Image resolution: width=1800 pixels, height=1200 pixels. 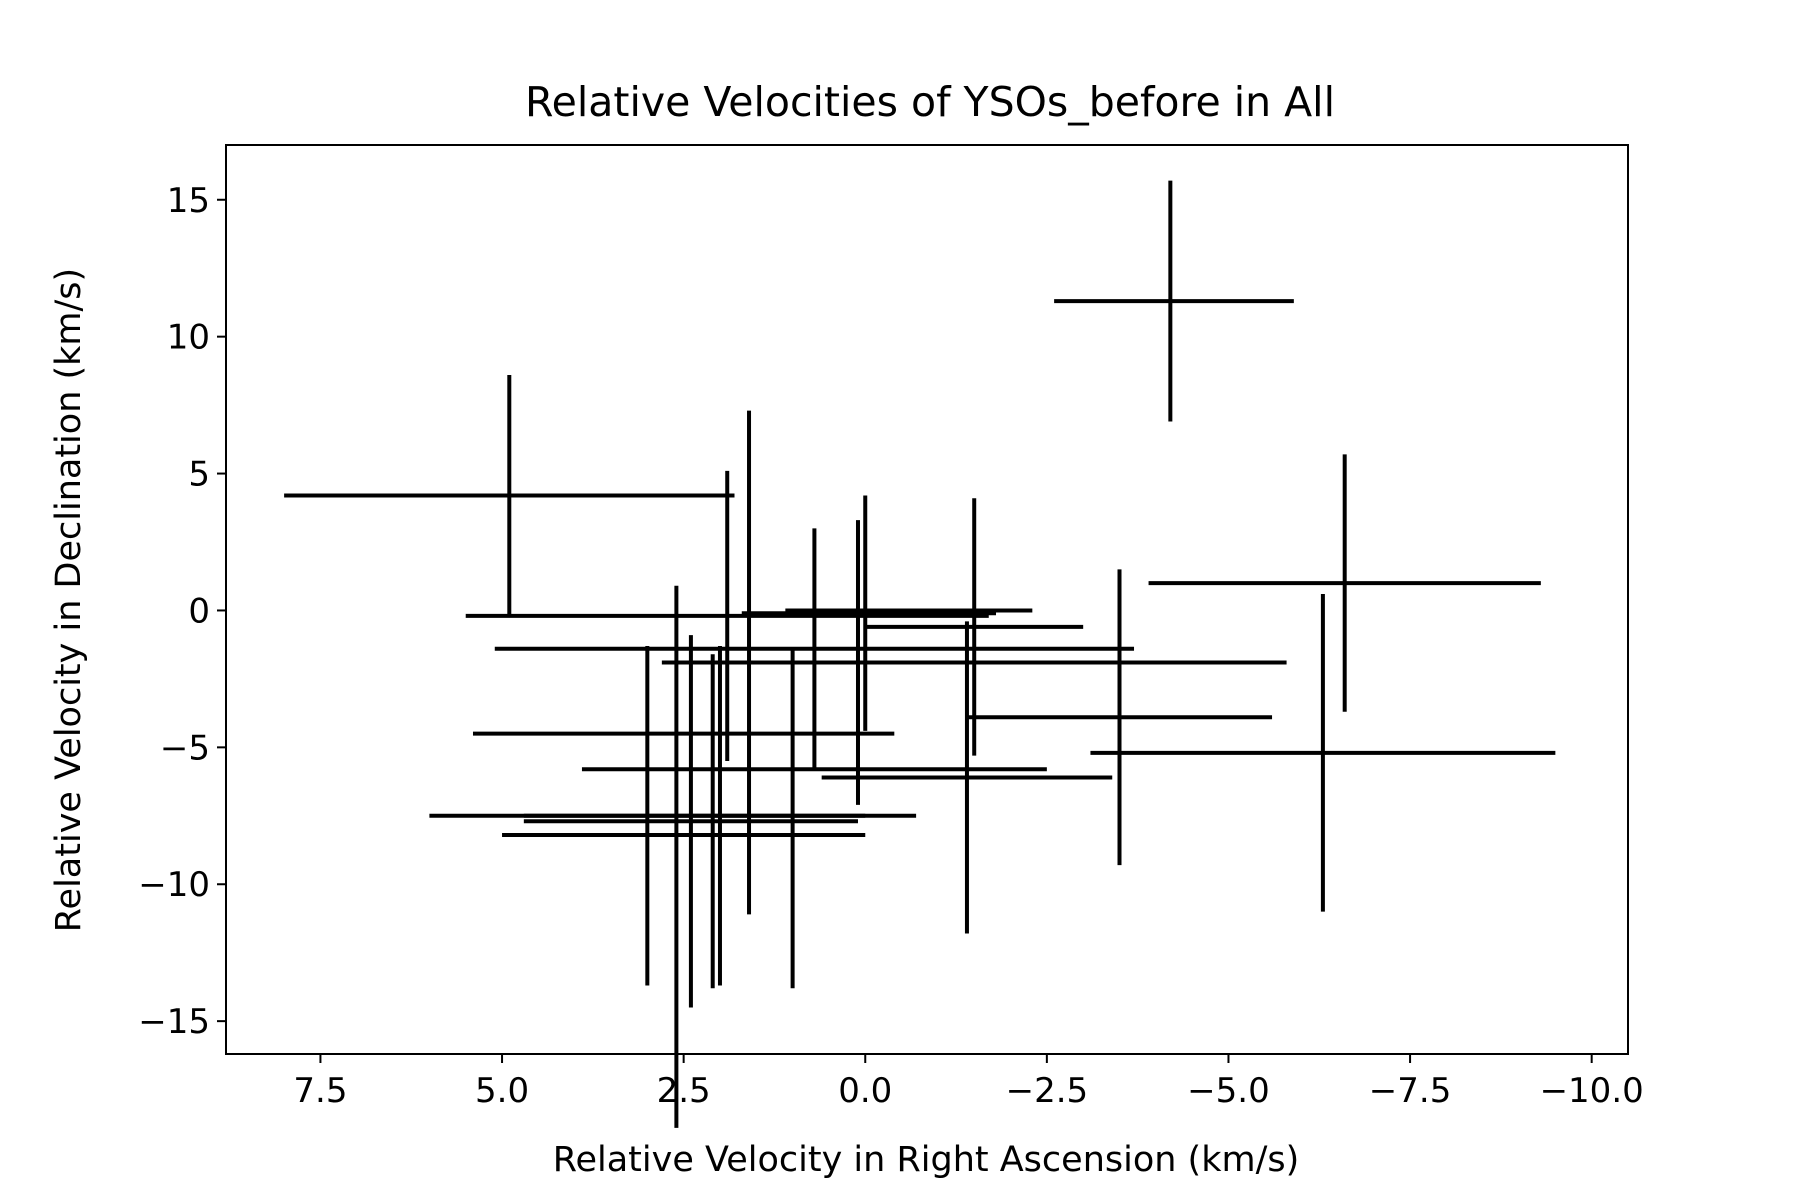 What do you see at coordinates (188, 338) in the screenshot?
I see `y-tick-label-2: 10` at bounding box center [188, 338].